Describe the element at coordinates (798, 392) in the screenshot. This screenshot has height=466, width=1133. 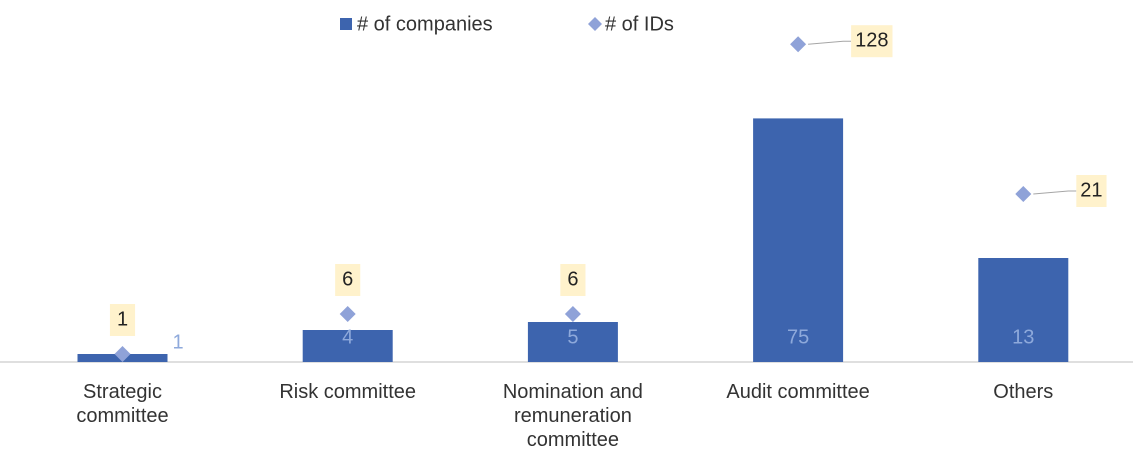
I see `x-tick-label: Audit committee` at that location.